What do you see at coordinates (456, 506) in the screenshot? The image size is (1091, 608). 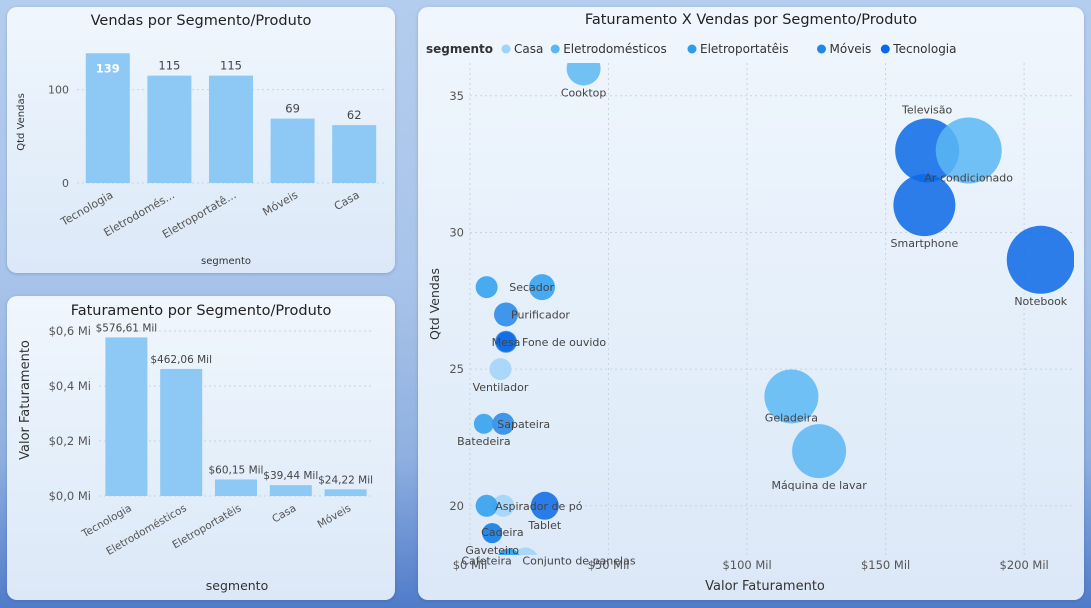 I see `scatter-y-tick-label: 20` at bounding box center [456, 506].